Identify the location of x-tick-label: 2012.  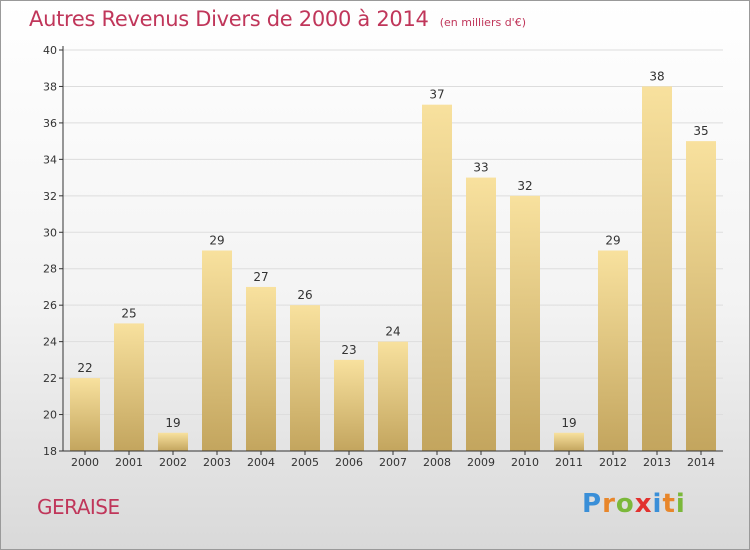
(613, 462).